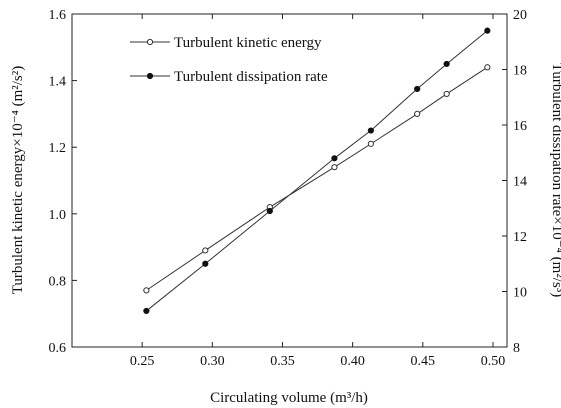  What do you see at coordinates (18, 180) in the screenshot?
I see `left-y-axis-title: Turbulent kinetic energy×10⁻⁴ (m²/s²)` at bounding box center [18, 180].